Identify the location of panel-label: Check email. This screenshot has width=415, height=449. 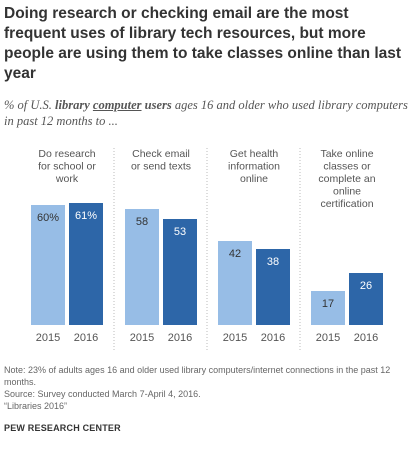
(161, 154).